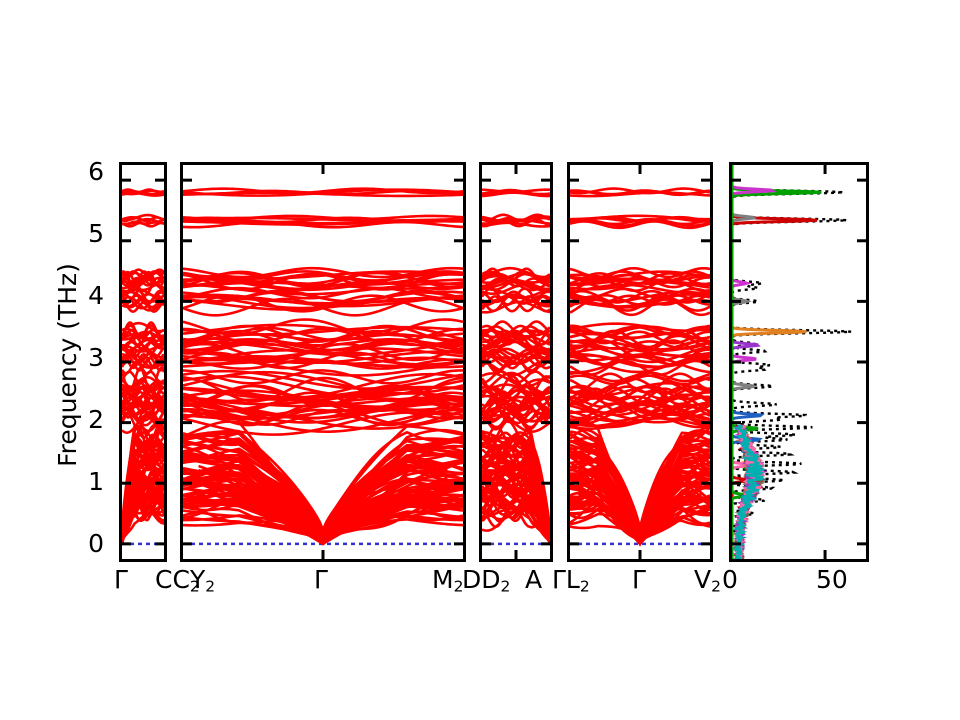  Describe the element at coordinates (96, 295) in the screenshot. I see `y-tick-4: 4` at that location.